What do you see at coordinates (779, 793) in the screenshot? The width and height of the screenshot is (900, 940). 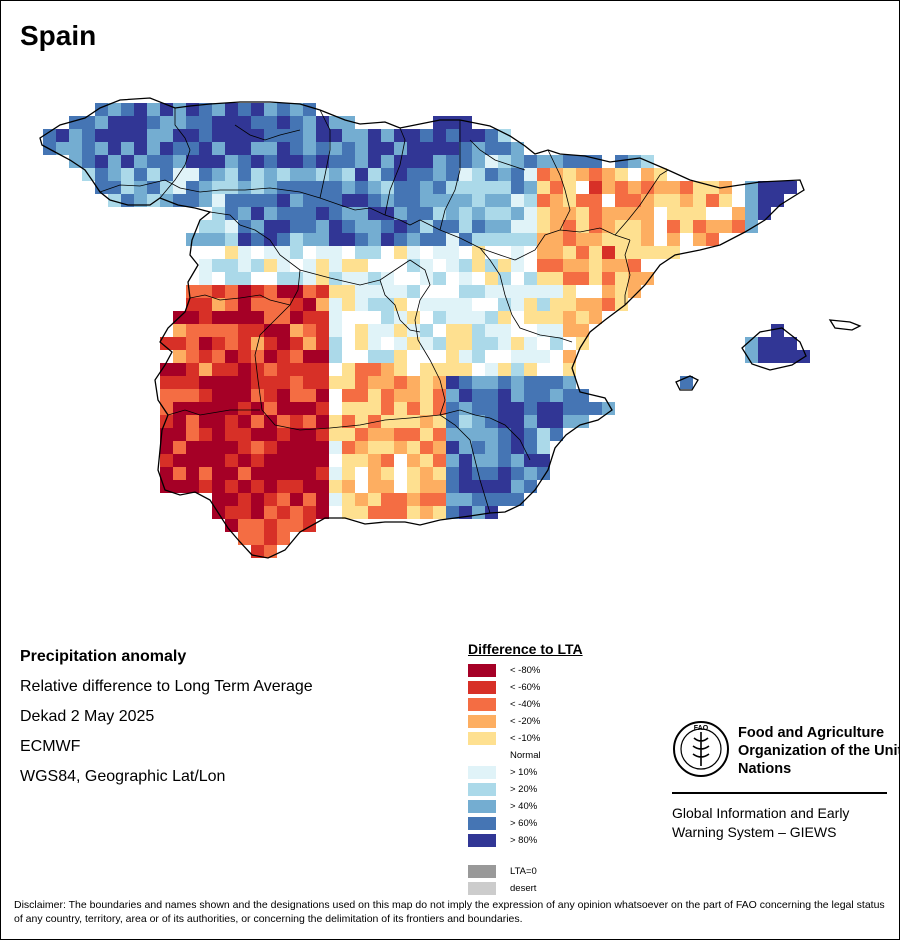 I see `branding-divider` at bounding box center [779, 793].